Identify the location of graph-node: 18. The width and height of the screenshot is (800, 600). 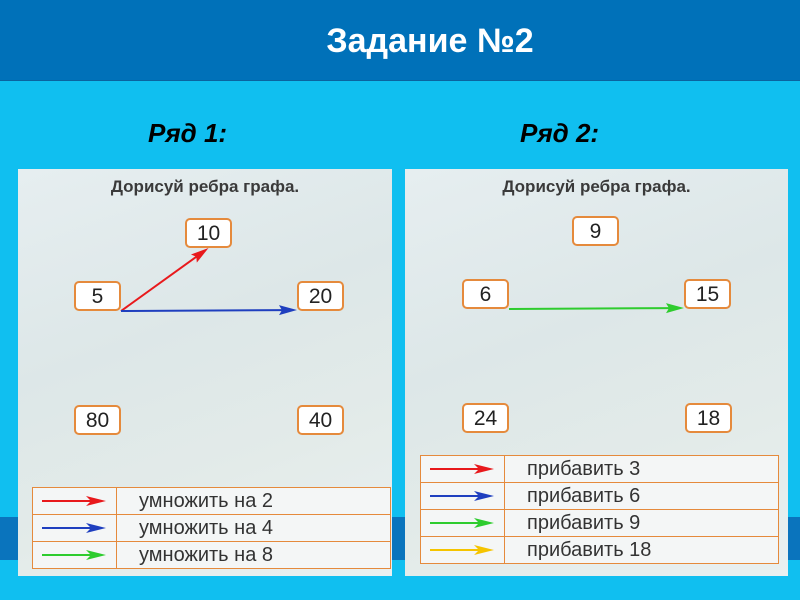
(708, 418).